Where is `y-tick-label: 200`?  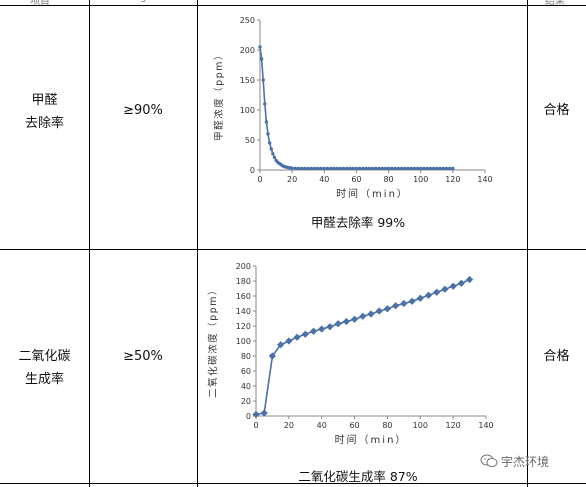
y-tick-label: 200 is located at coordinates (247, 50).